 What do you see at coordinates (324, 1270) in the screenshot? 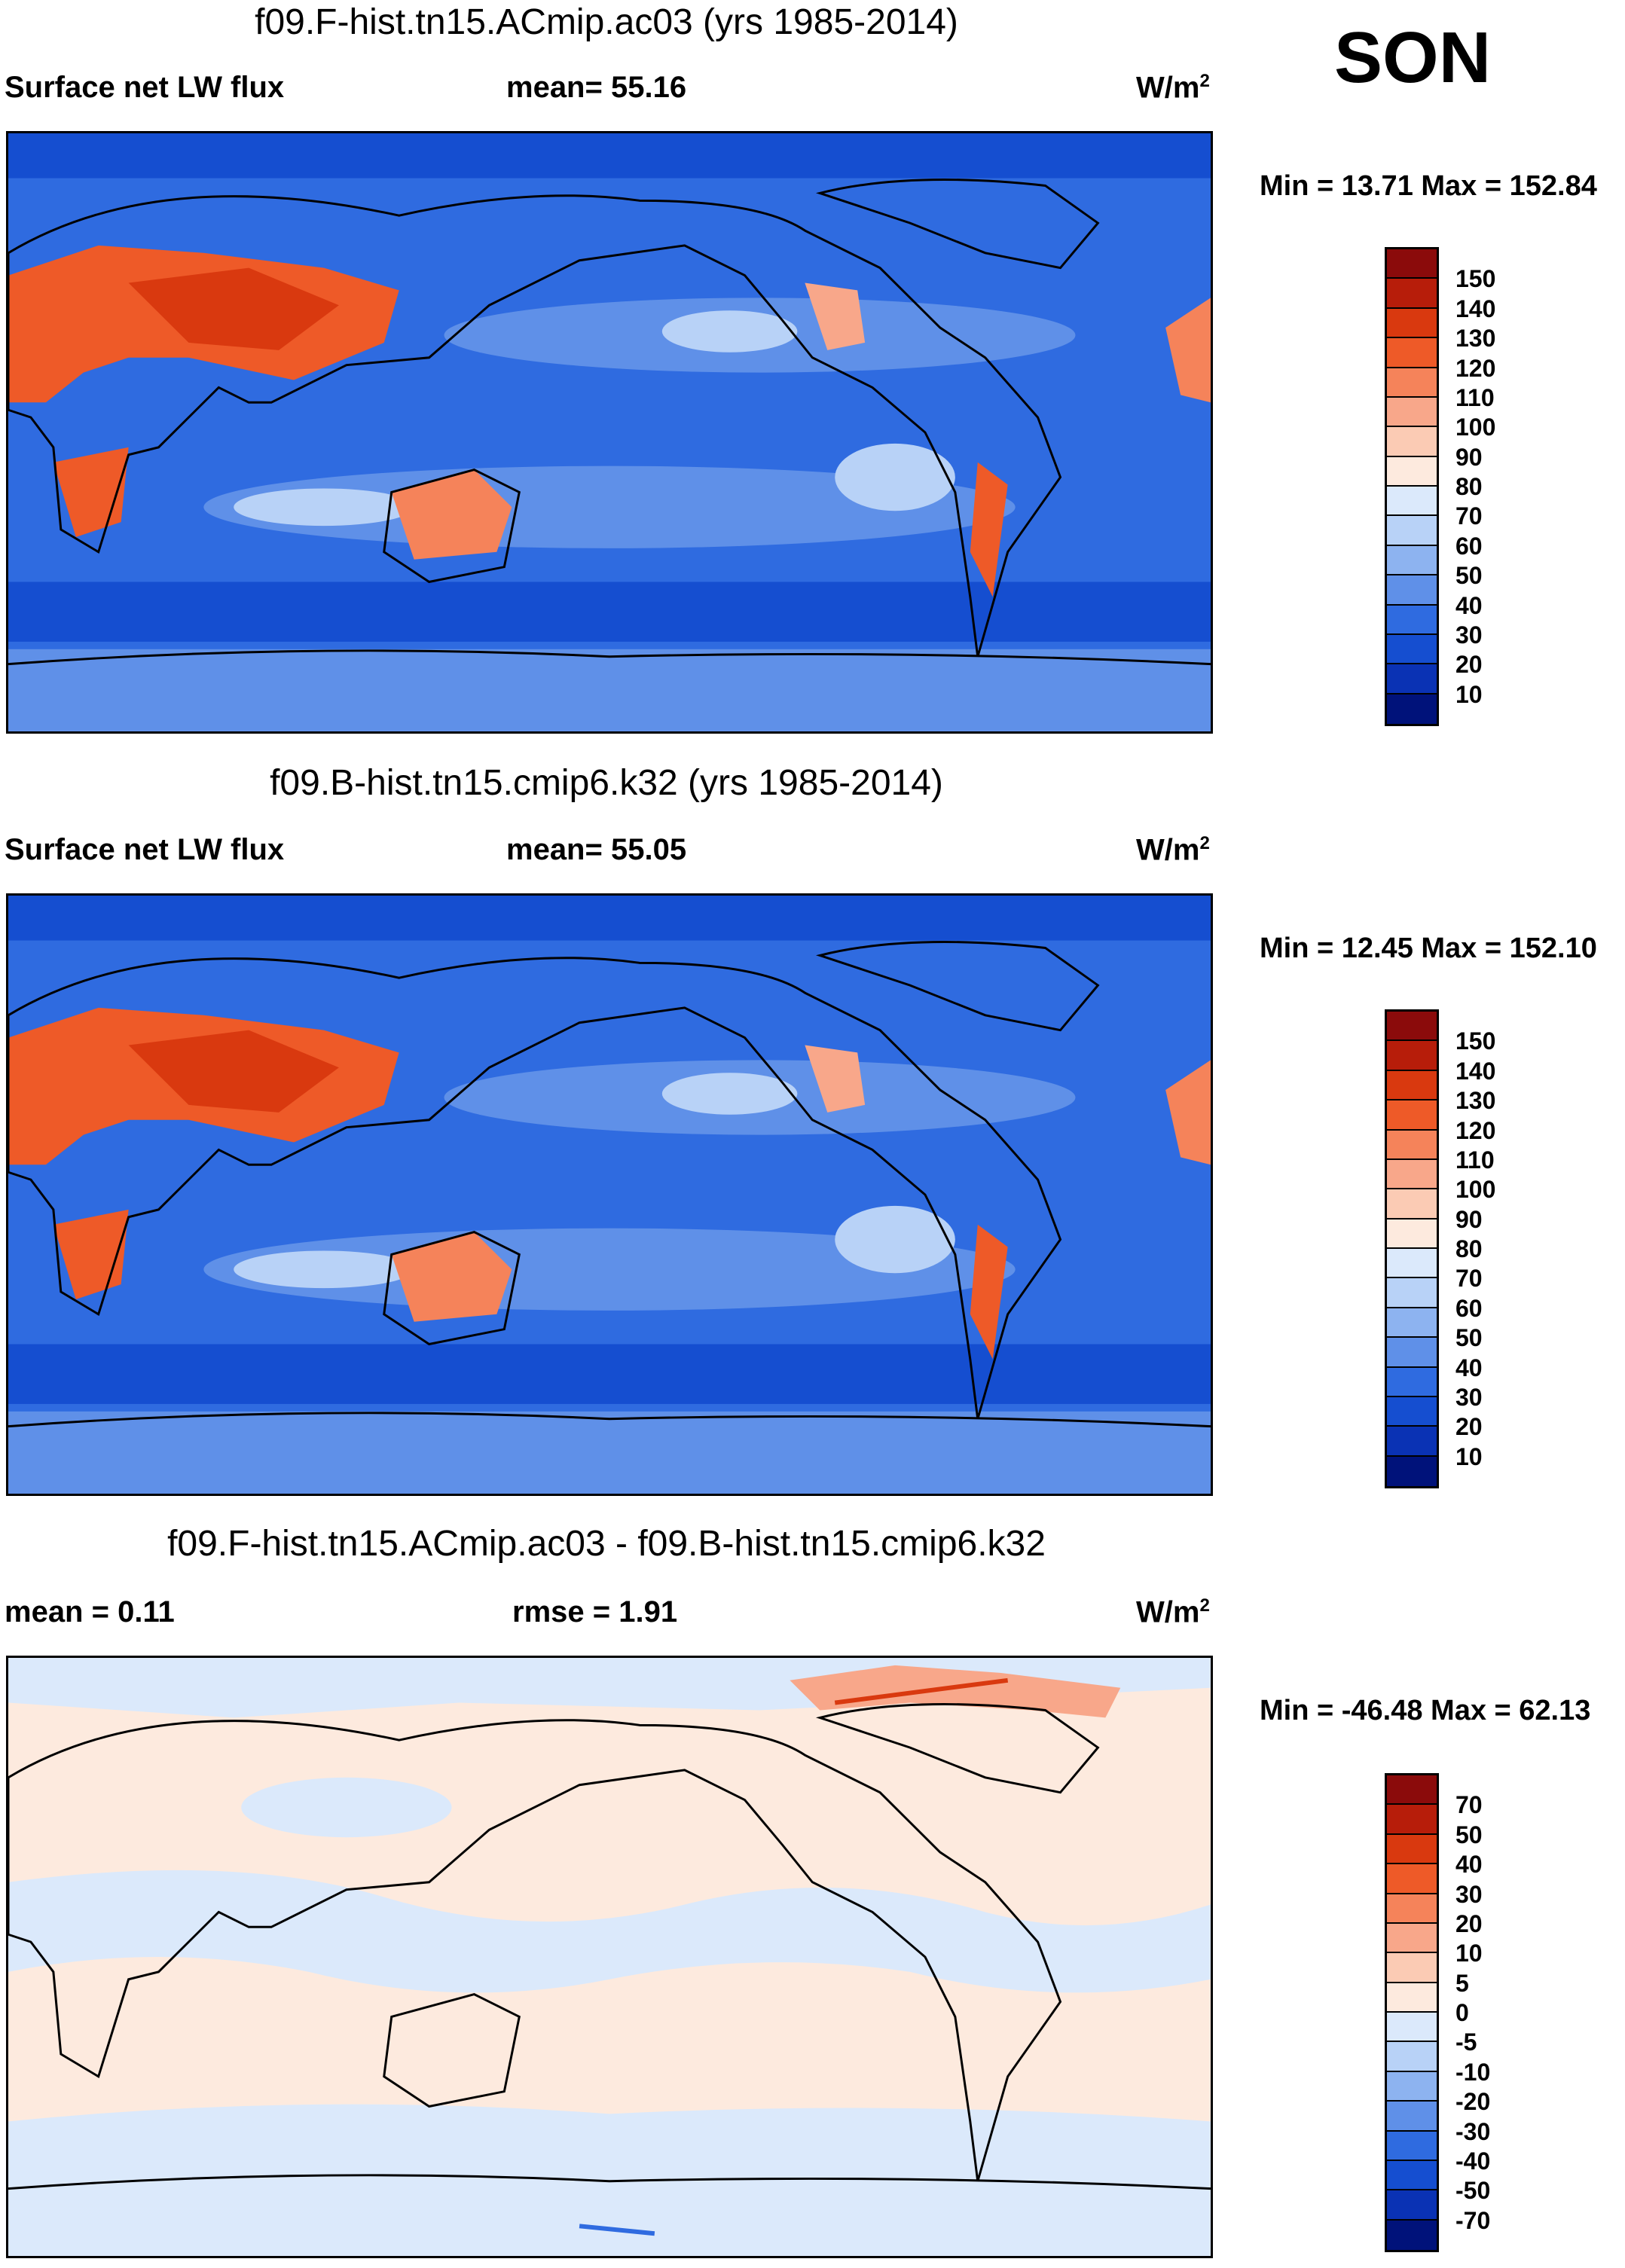
I see `indian-ocean-clear` at bounding box center [324, 1270].